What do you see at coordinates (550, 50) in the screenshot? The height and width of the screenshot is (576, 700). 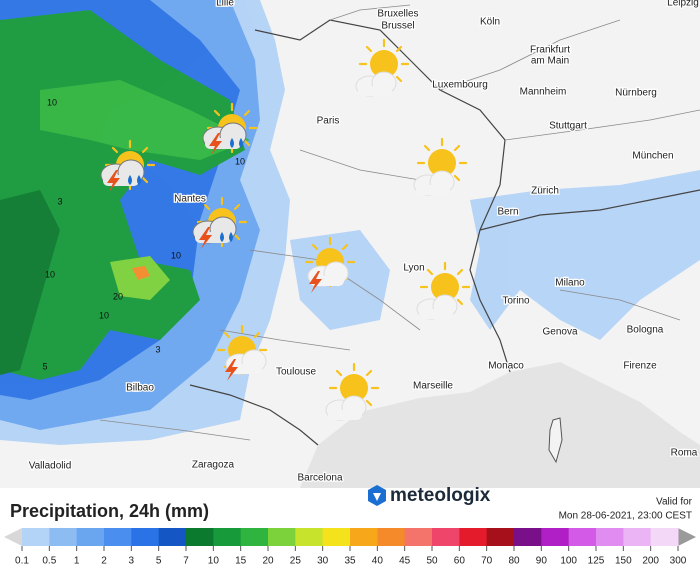 I see `city-label: Frankfurt` at bounding box center [550, 50].